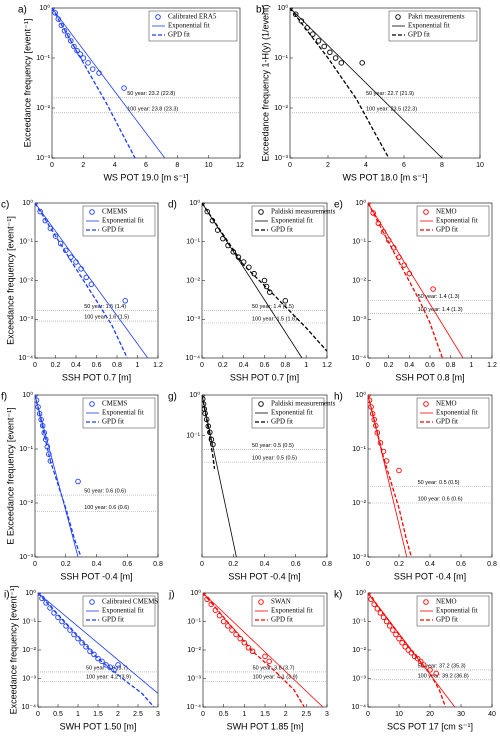 The height and width of the screenshot is (739, 500). Describe the element at coordinates (265, 726) in the screenshot. I see `x-axis-label: SWH POT 1.85 [m]` at that location.